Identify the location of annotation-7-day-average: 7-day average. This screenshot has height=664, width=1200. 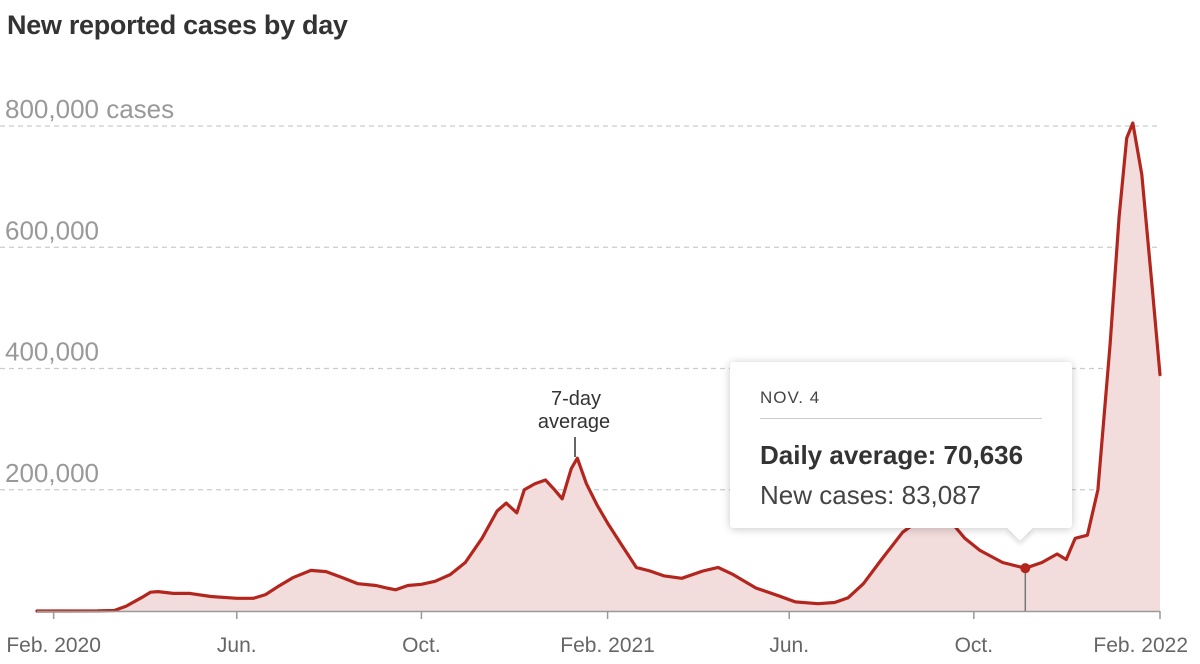
(574, 422).